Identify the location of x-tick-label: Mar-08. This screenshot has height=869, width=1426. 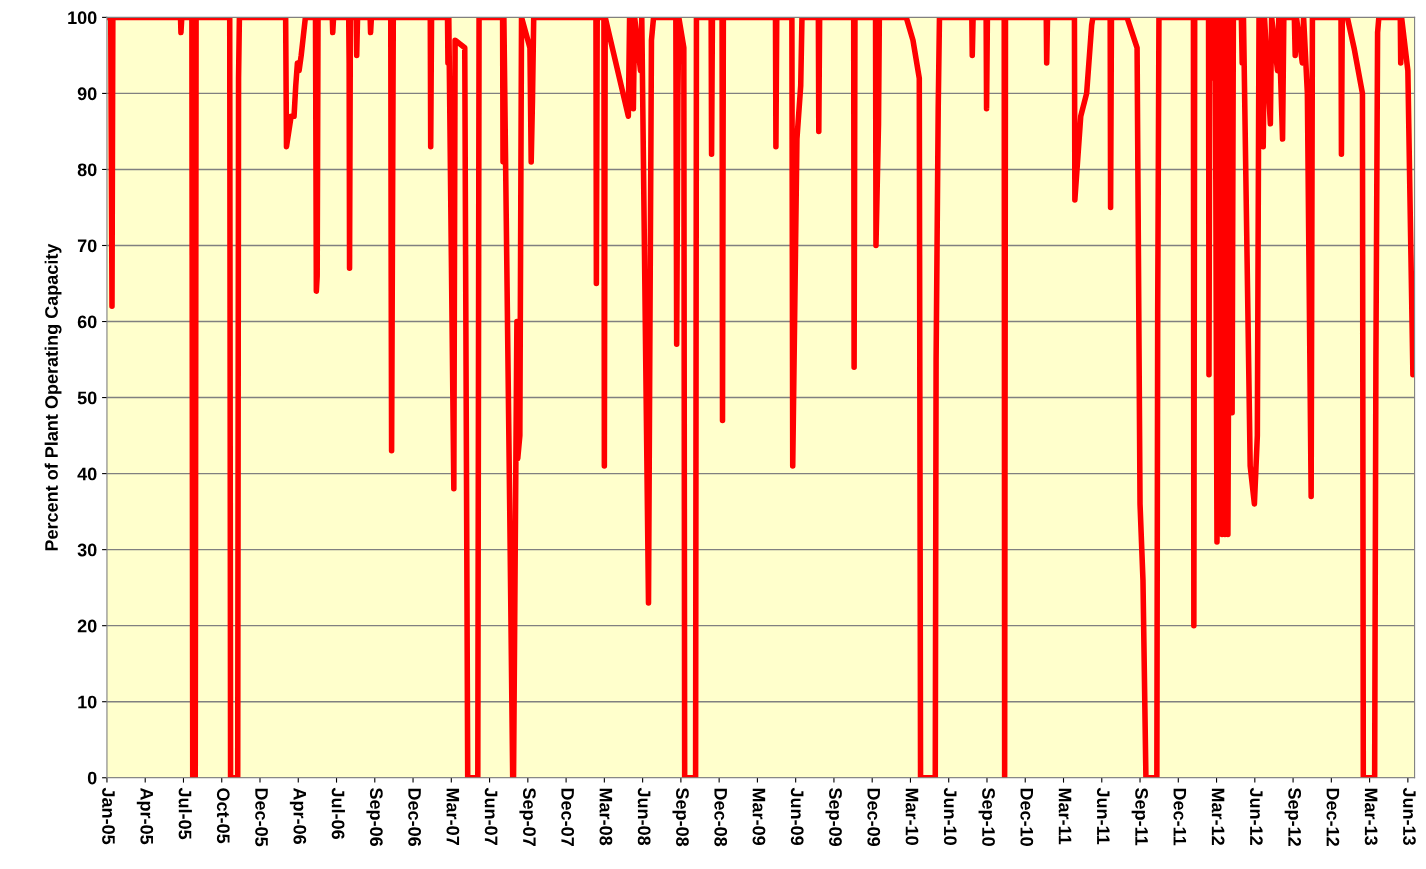
(606, 817).